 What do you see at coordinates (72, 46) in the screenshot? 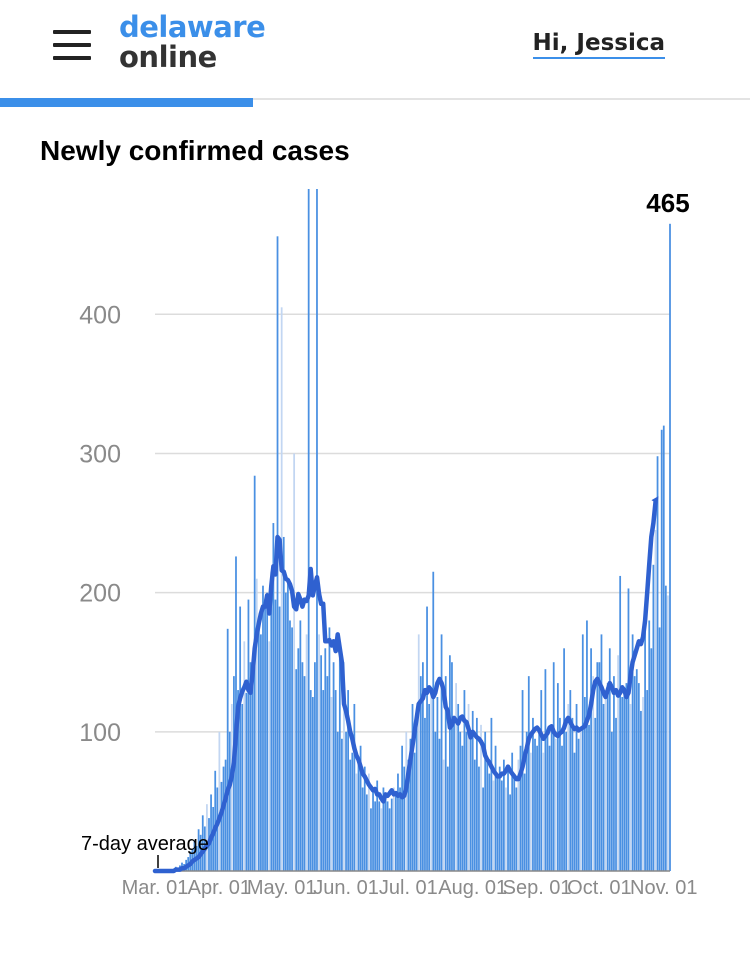
I see `hamburger-menu-icon` at bounding box center [72, 46].